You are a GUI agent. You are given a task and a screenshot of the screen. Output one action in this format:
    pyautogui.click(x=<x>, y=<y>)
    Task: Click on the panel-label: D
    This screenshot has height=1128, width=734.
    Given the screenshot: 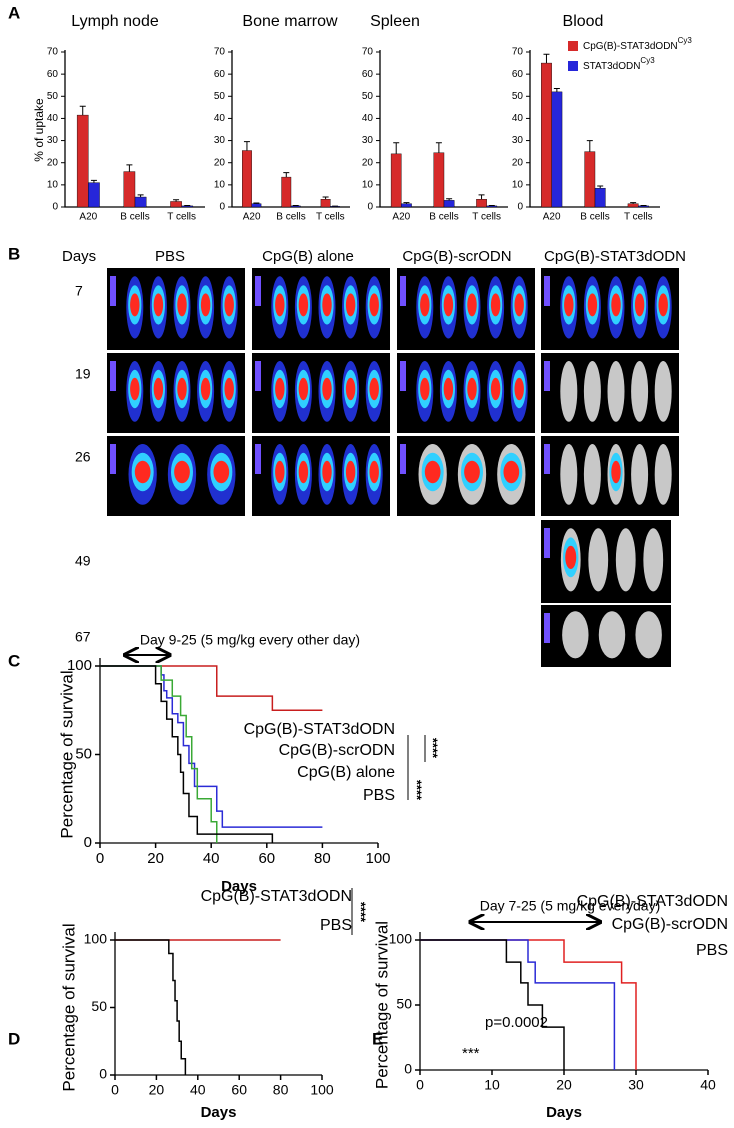 What is the action you would take?
    pyautogui.click(x=14, y=1038)
    